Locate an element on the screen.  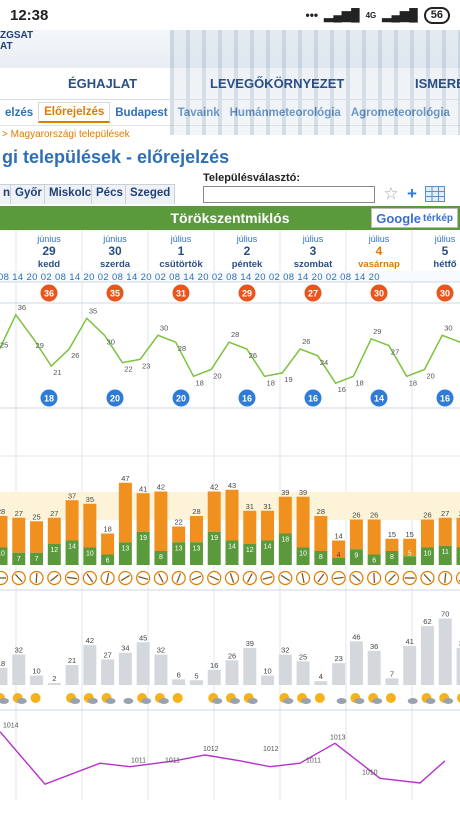
city-tab-gyor: Győr is located at coordinates (28, 194).